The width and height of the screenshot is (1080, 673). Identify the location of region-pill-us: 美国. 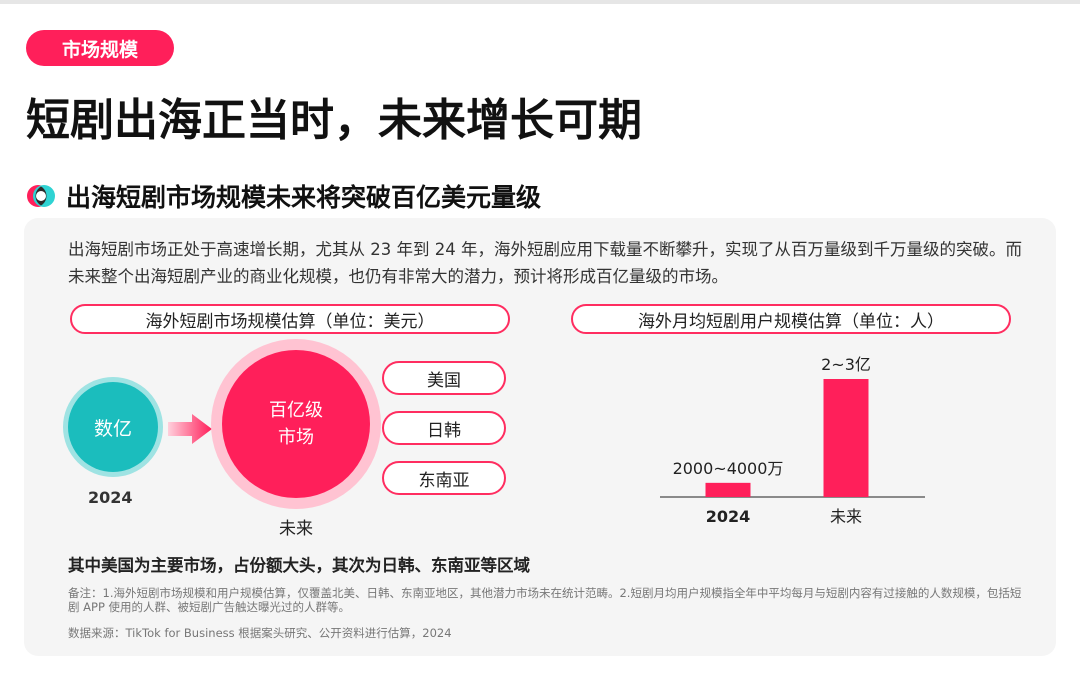
(444, 378).